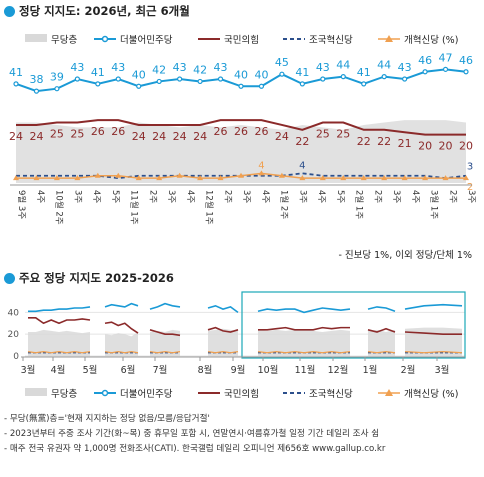 This screenshot has width=484, height=477. What do you see at coordinates (36, 79) in the screenshot?
I see `minjoo-data-label: 38` at bounding box center [36, 79].